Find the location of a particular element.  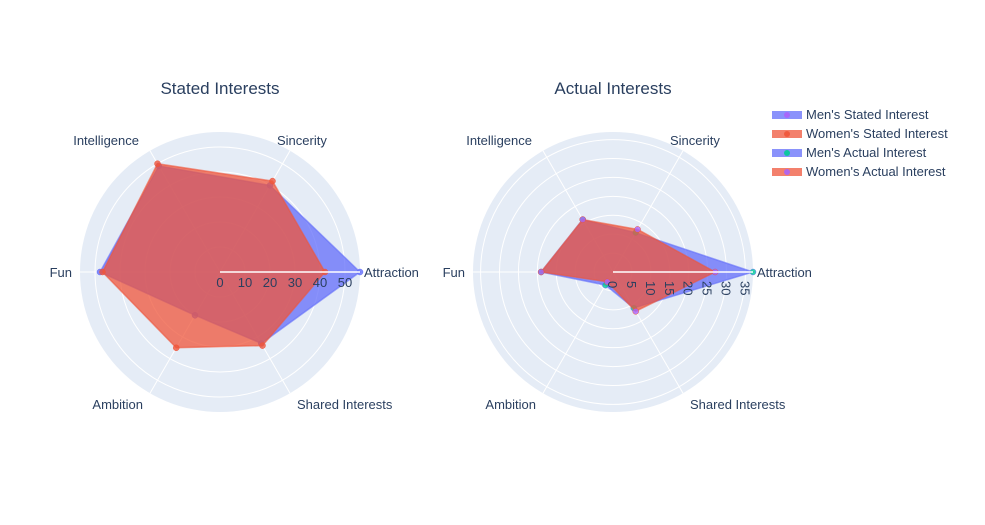

chart-title: Stated Interests is located at coordinates (219, 88).